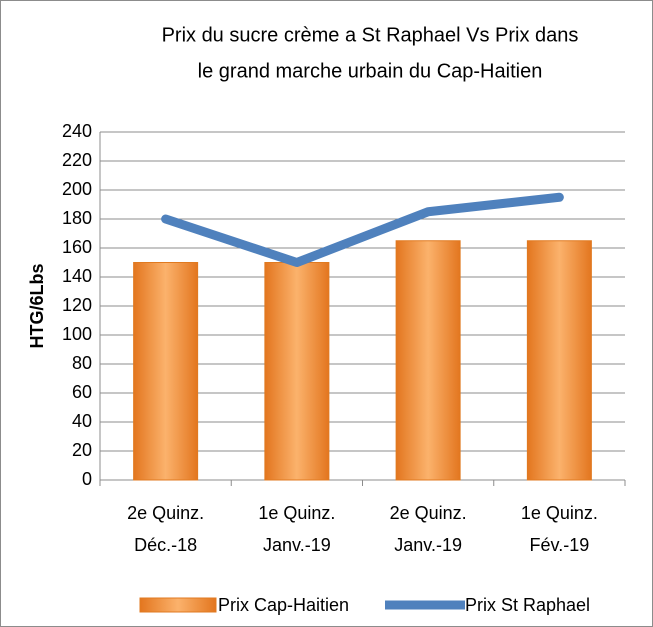  What do you see at coordinates (77, 247) in the screenshot?
I see `y-tick-label: 160` at bounding box center [77, 247].